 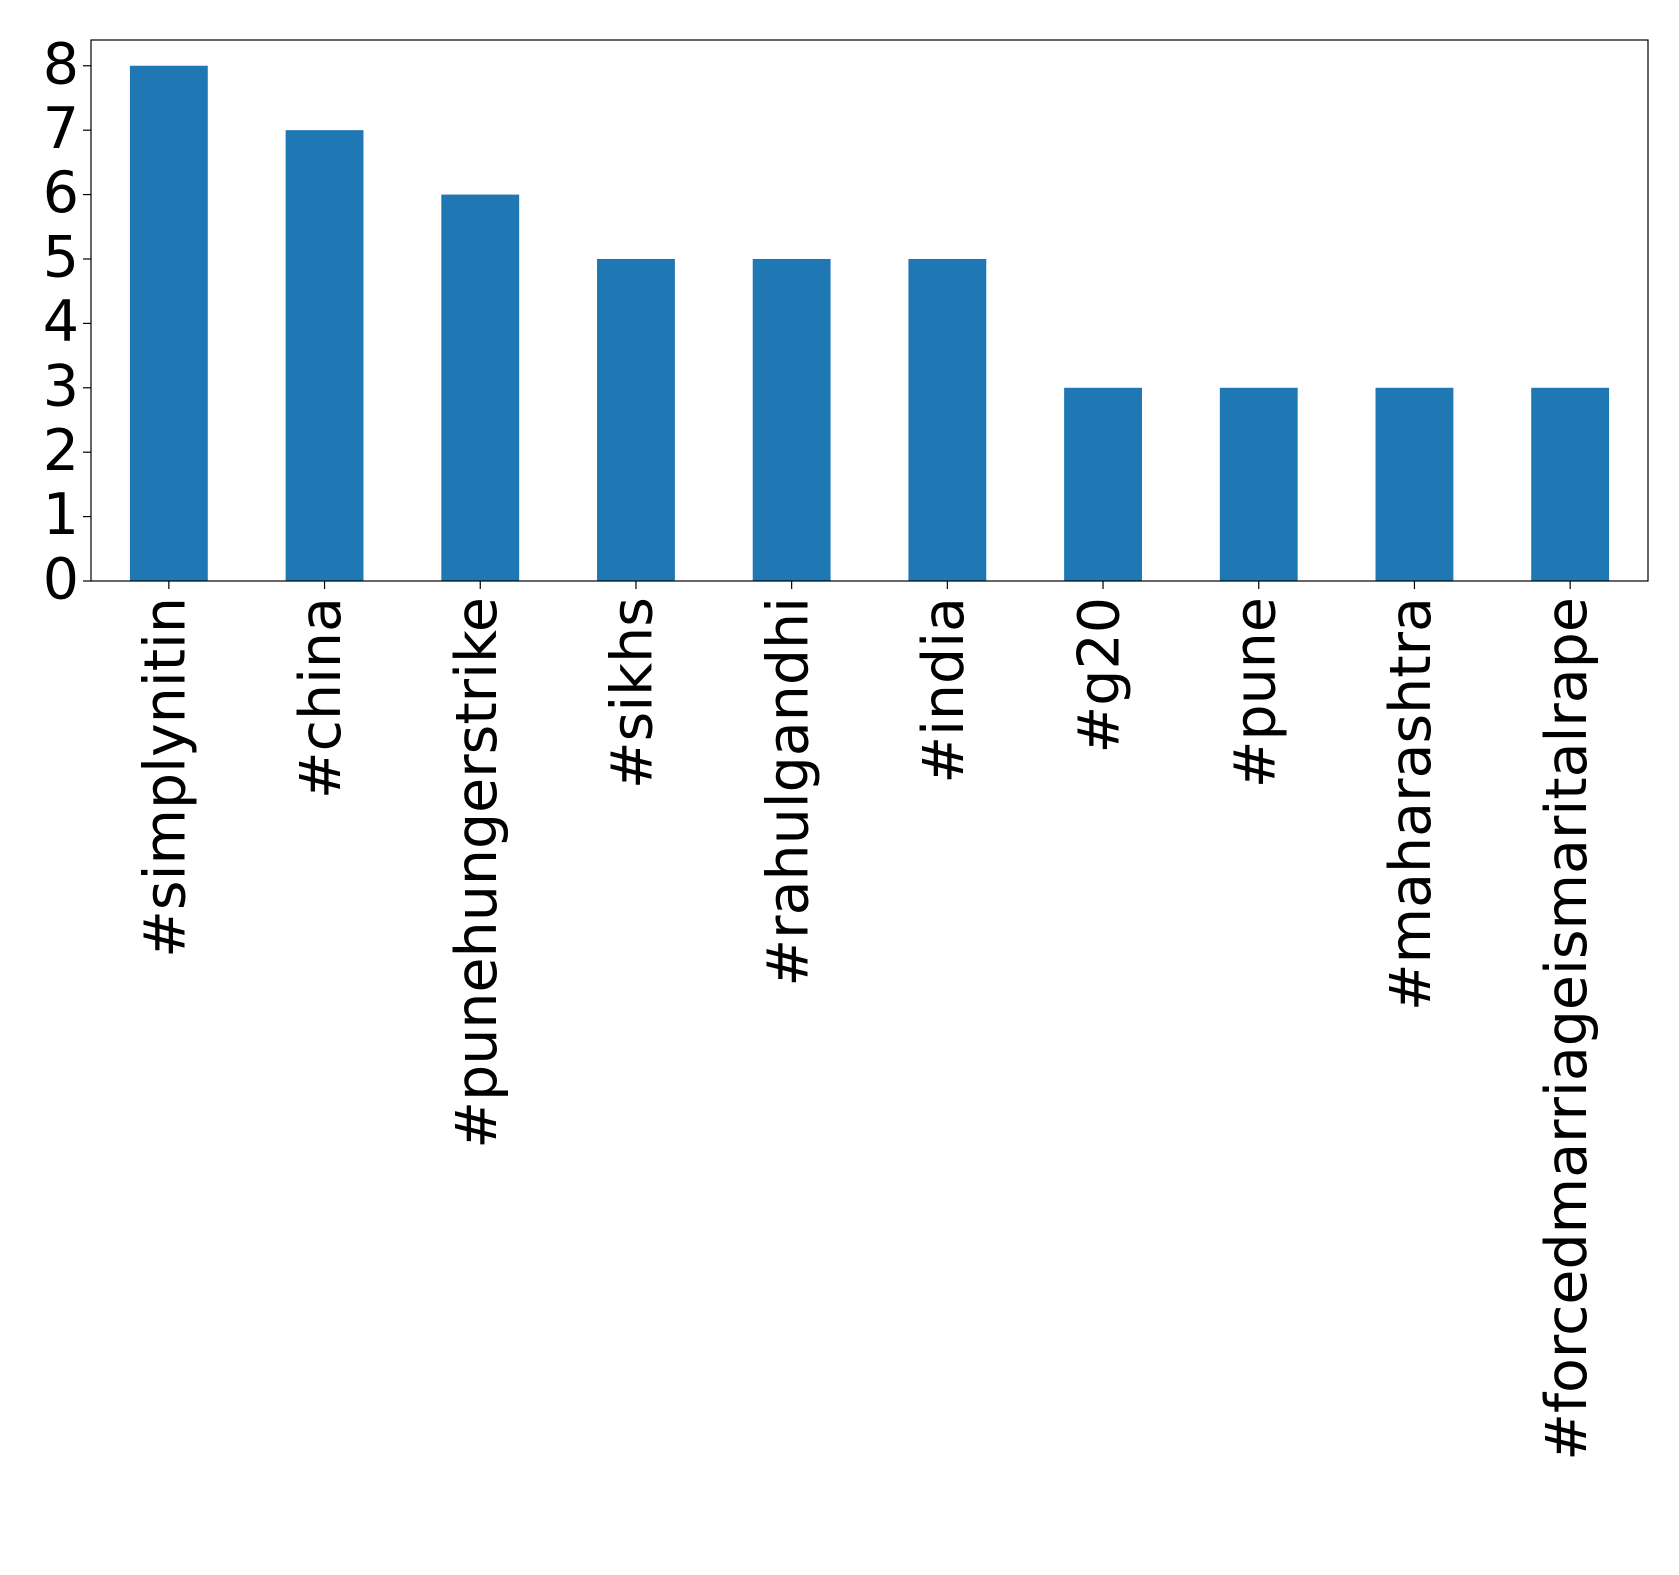 I want to click on y-tick-label: 2, so click(x=61, y=451).